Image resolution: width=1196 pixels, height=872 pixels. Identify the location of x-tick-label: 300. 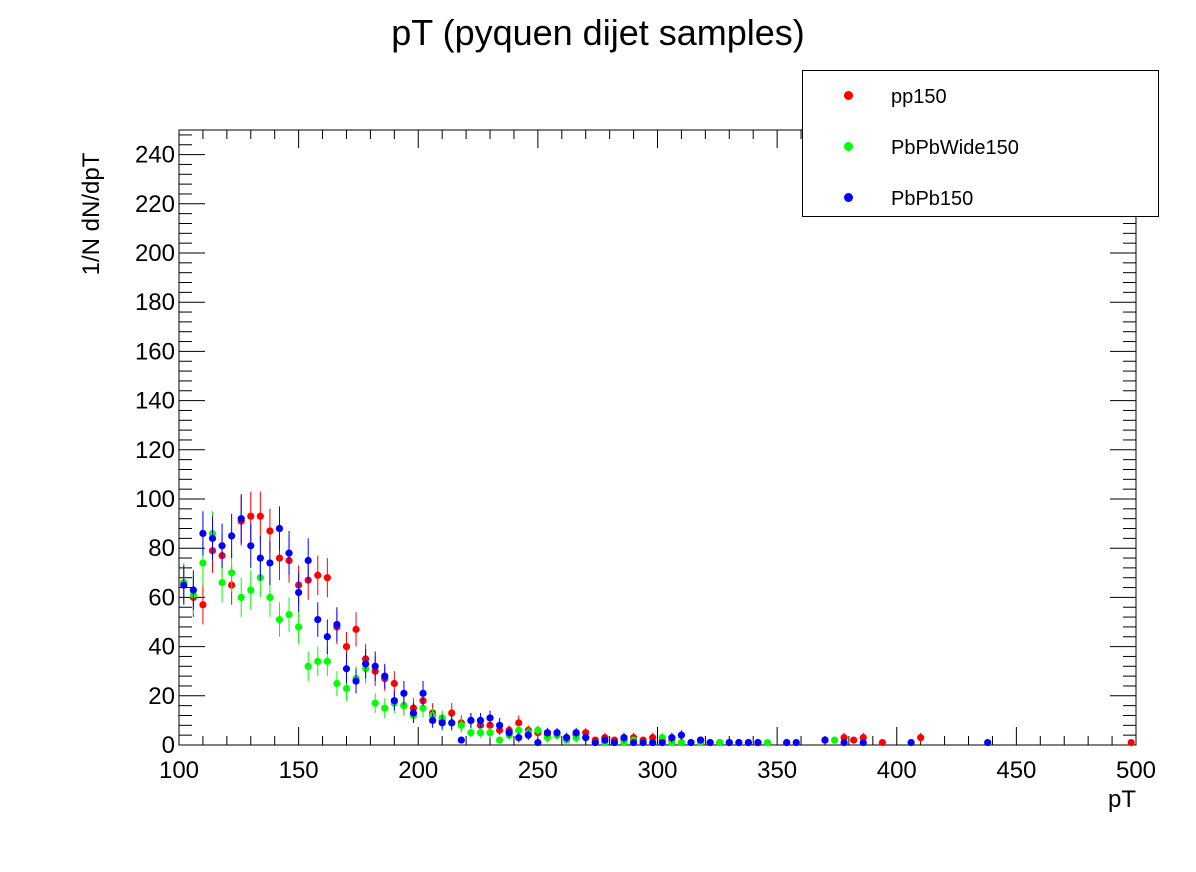
(657, 770).